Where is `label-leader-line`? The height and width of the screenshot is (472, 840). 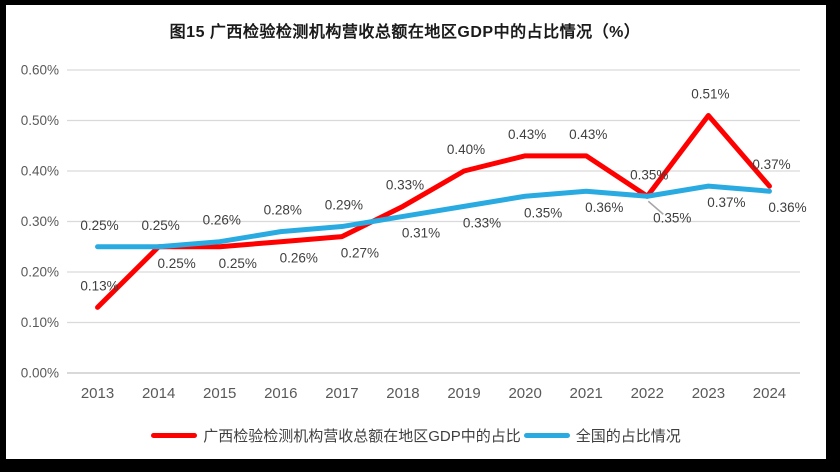
label-leader-line is located at coordinates (655, 207).